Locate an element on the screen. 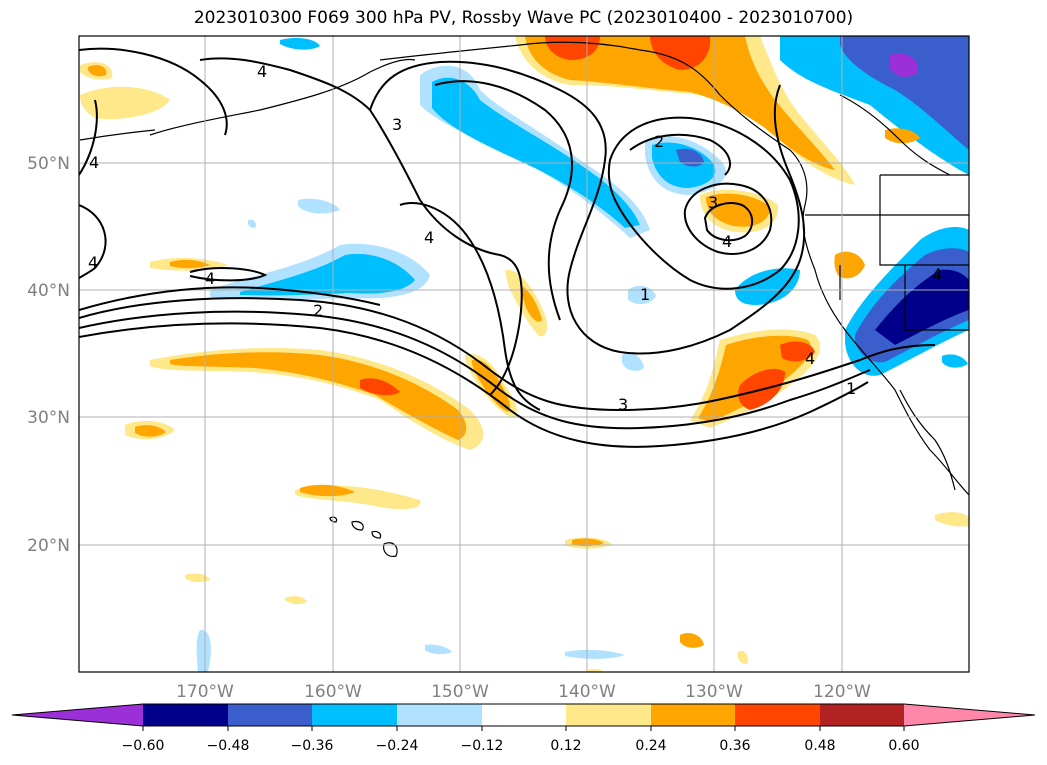 This screenshot has height=765, width=1047. colorbar-tick-label: −0.12 is located at coordinates (482, 746).